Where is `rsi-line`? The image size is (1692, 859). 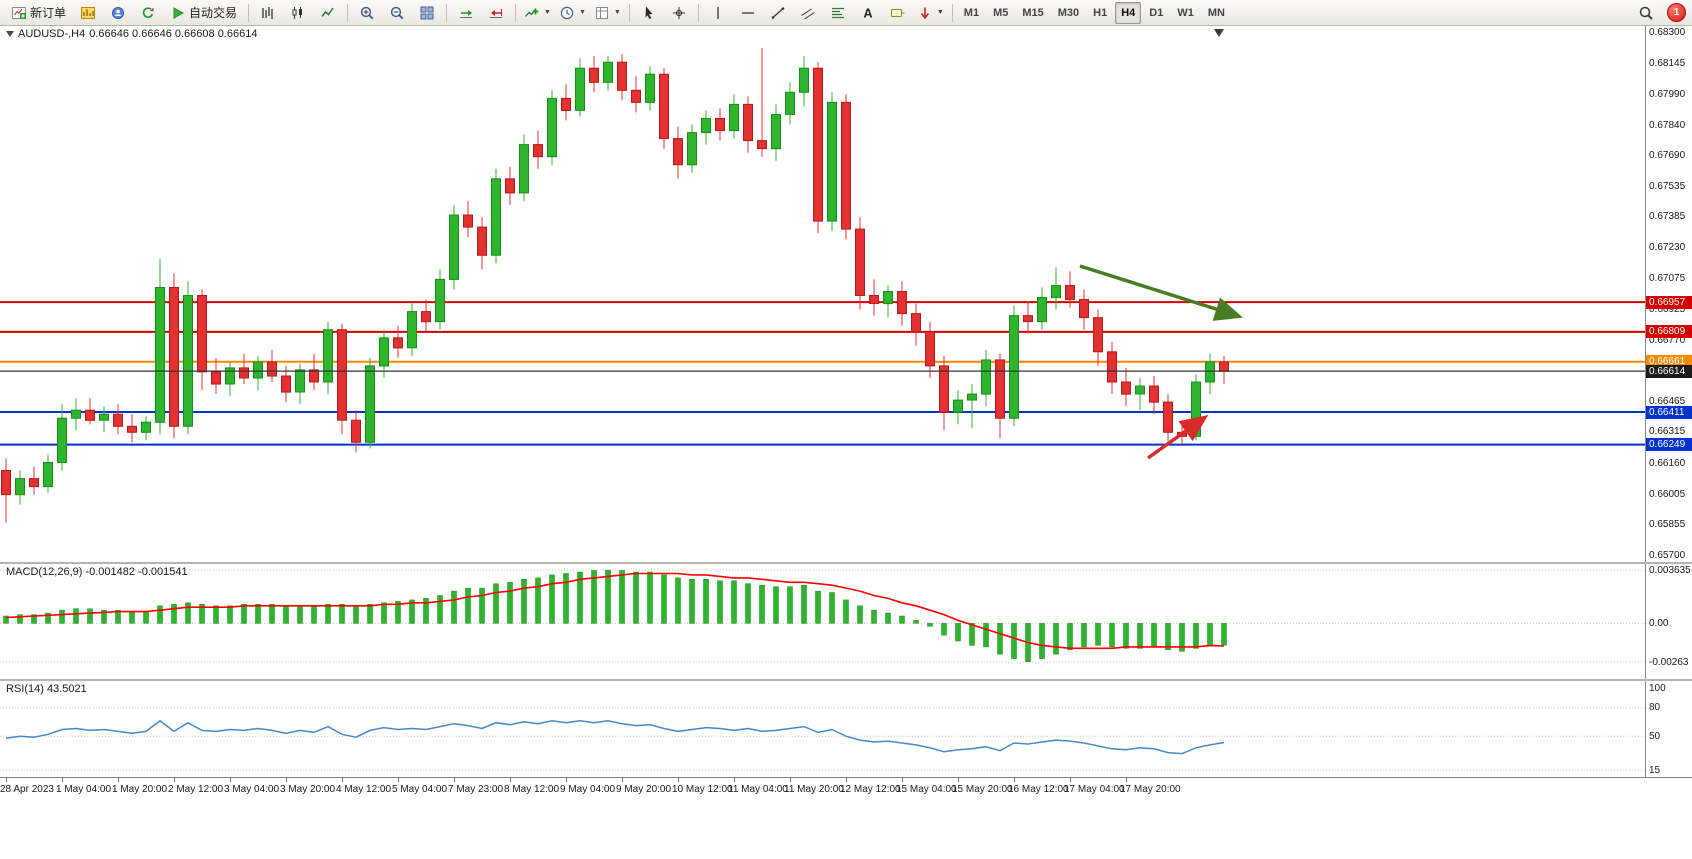
rsi-line is located at coordinates (615, 737).